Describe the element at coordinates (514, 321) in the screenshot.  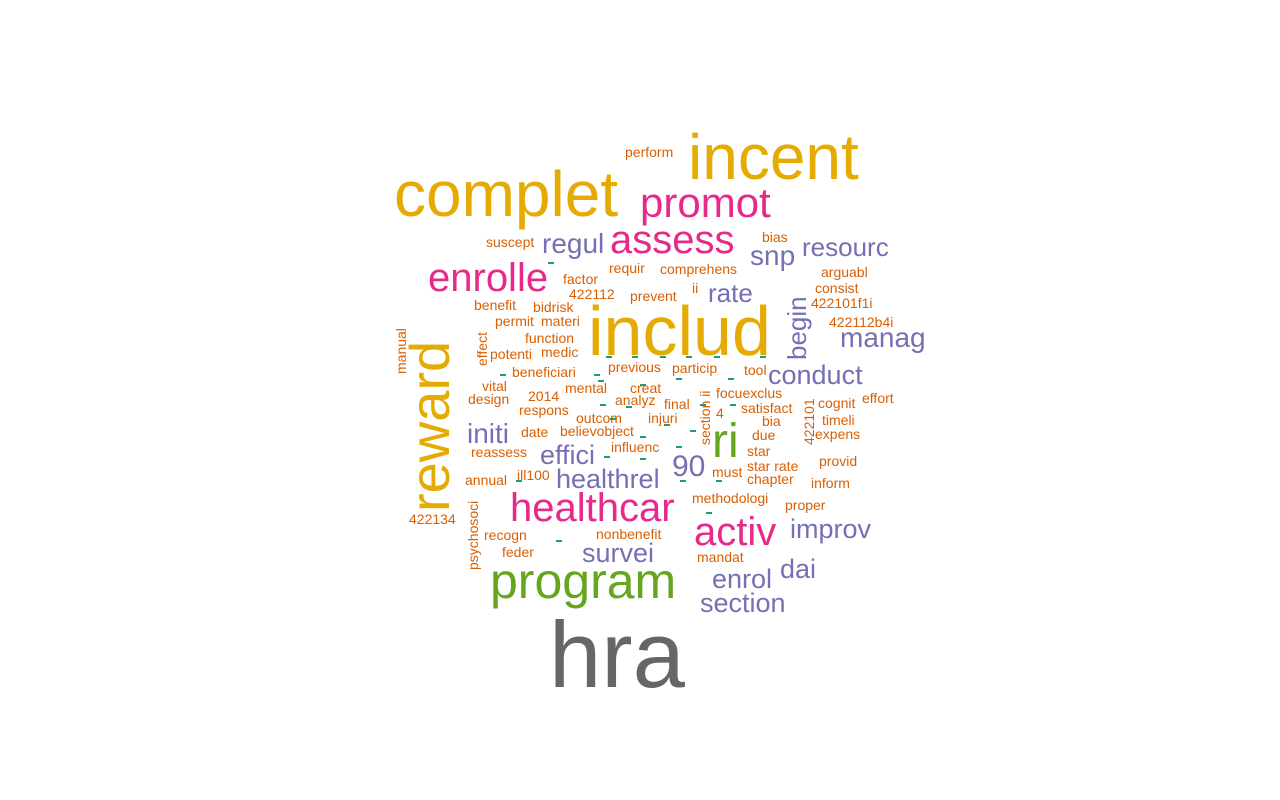
I see `word-permit: permit` at that location.